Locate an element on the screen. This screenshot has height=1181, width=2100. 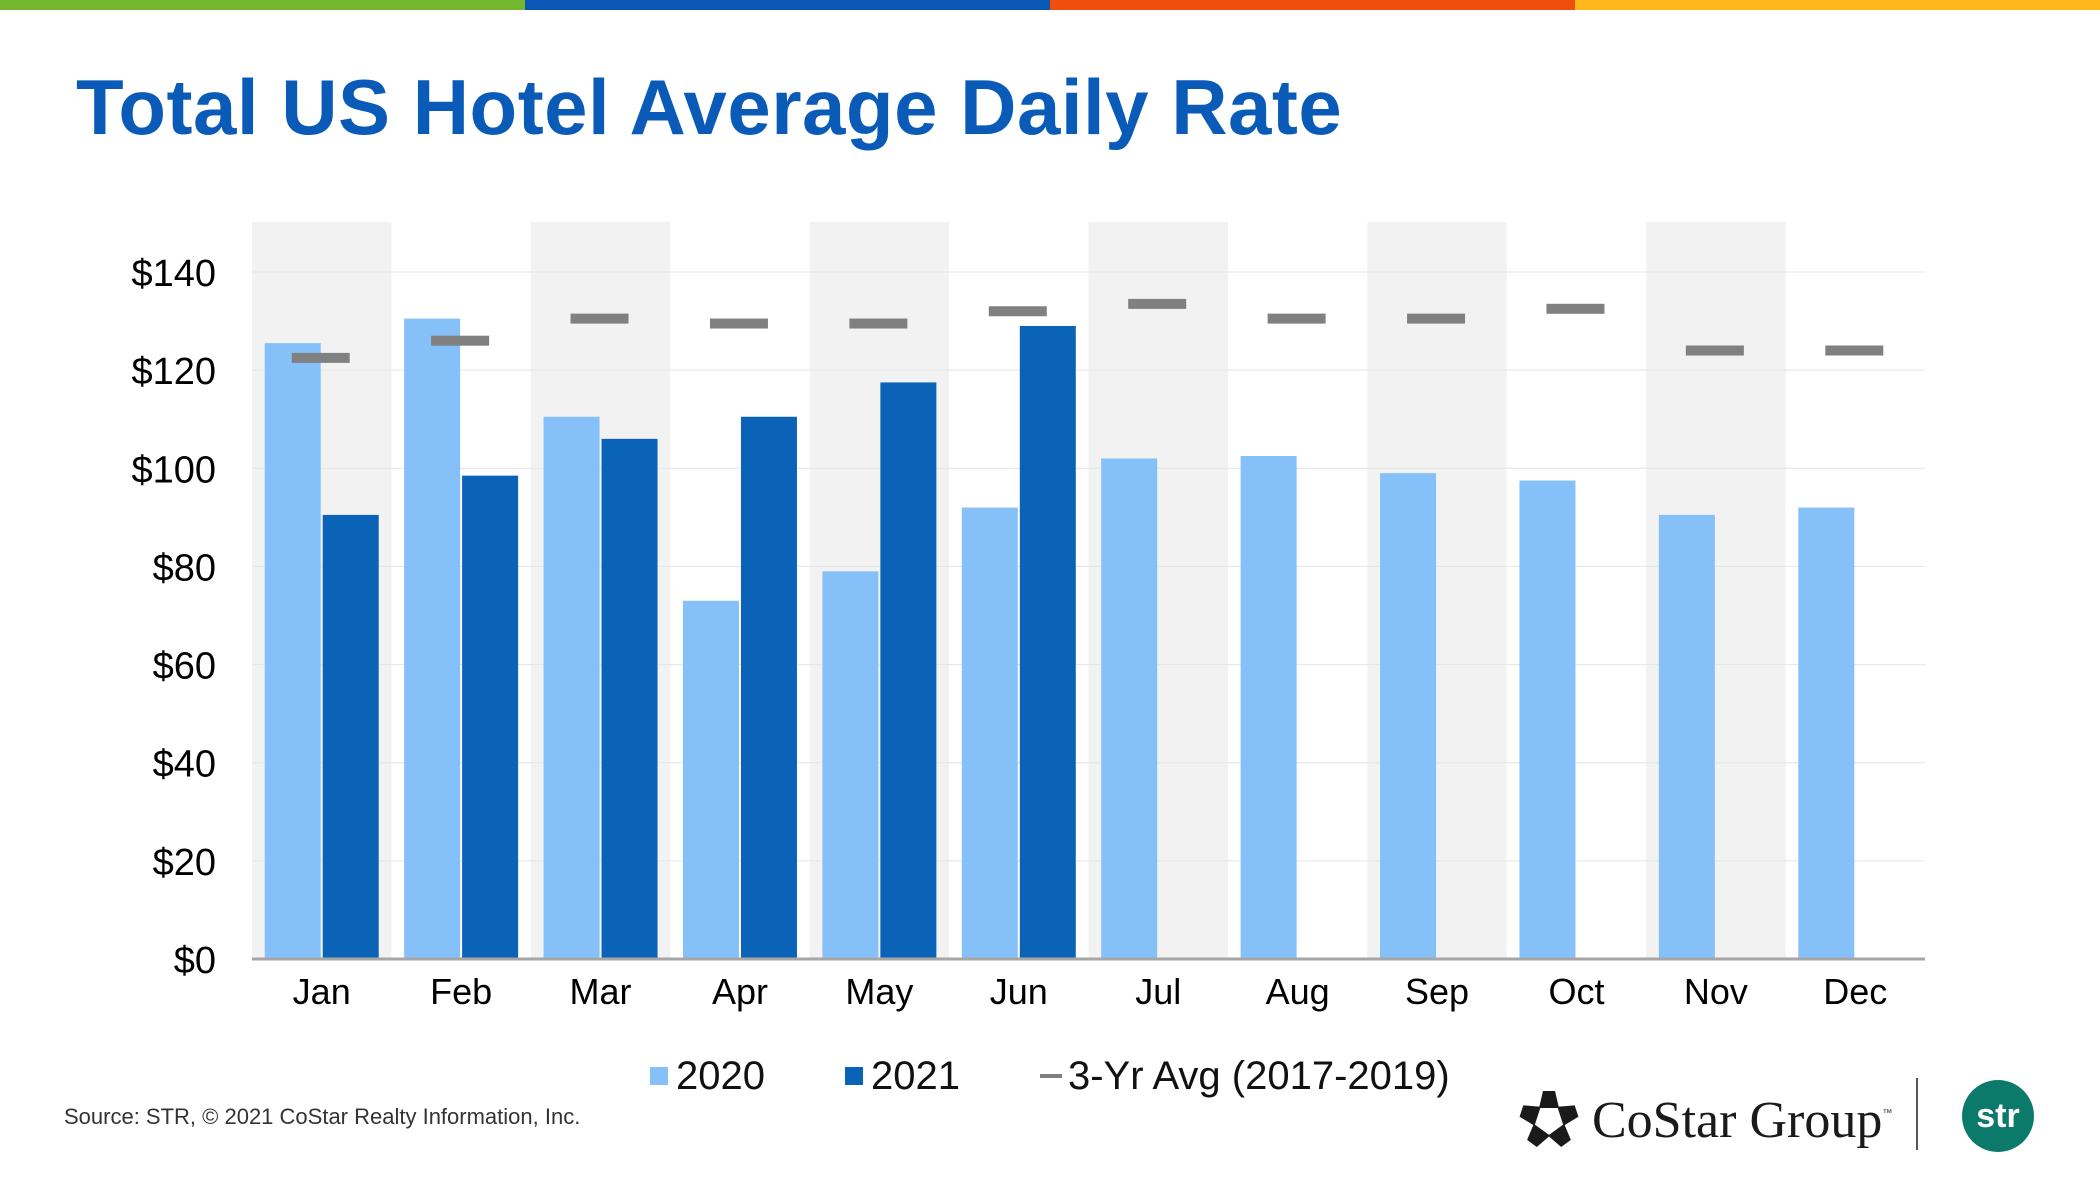
x-tick-label-apr: Apr is located at coordinates (740, 991).